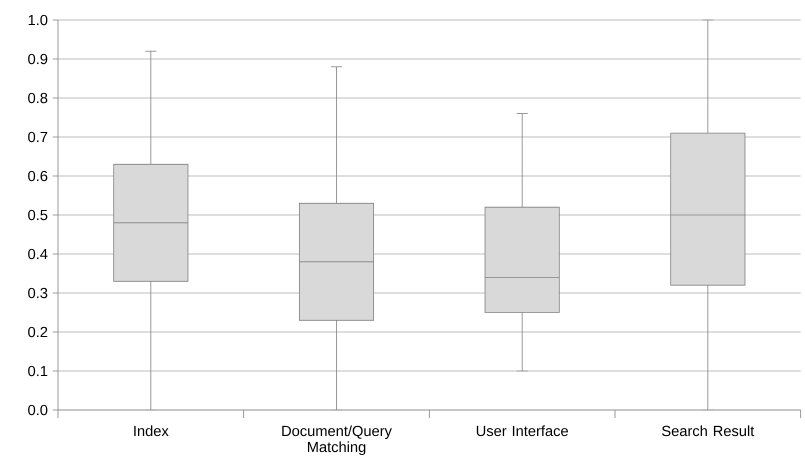 The width and height of the screenshot is (805, 474). I want to click on x-tick-label: Document/Query Matching, so click(337, 440).